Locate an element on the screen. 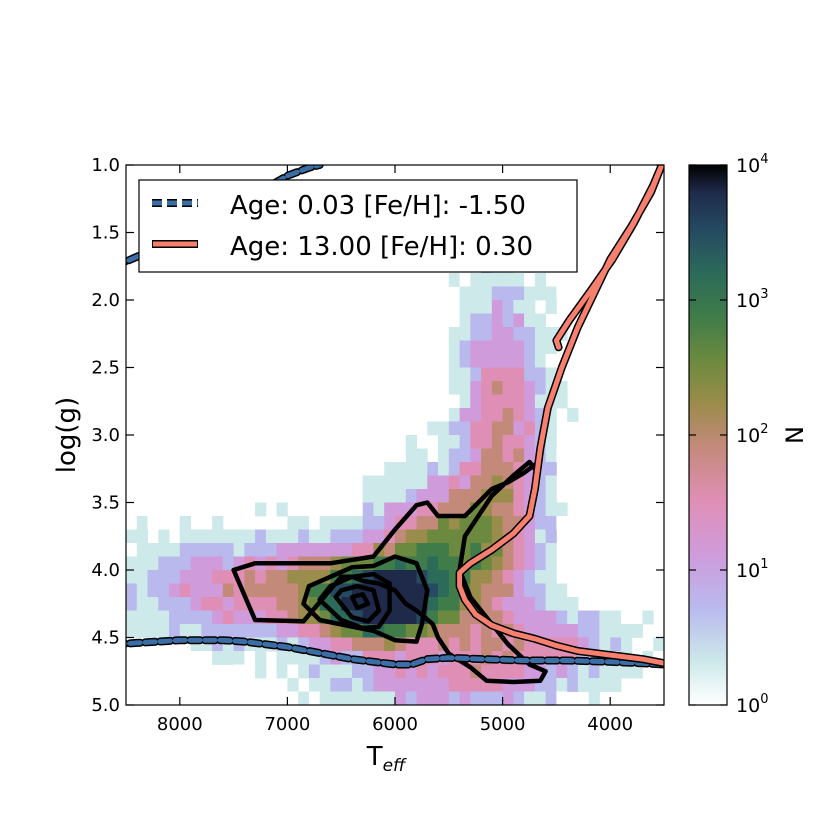 The height and width of the screenshot is (830, 830). y-tick-label: 2.5 is located at coordinates (105, 368).